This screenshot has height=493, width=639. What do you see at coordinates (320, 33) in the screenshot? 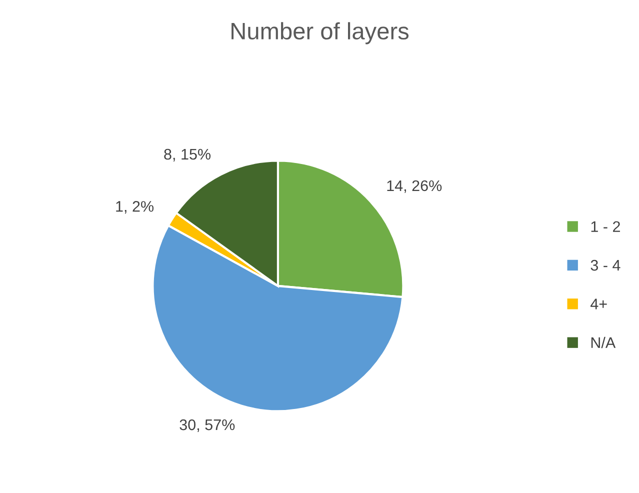
I see `chart-title: Number of layers` at bounding box center [320, 33].